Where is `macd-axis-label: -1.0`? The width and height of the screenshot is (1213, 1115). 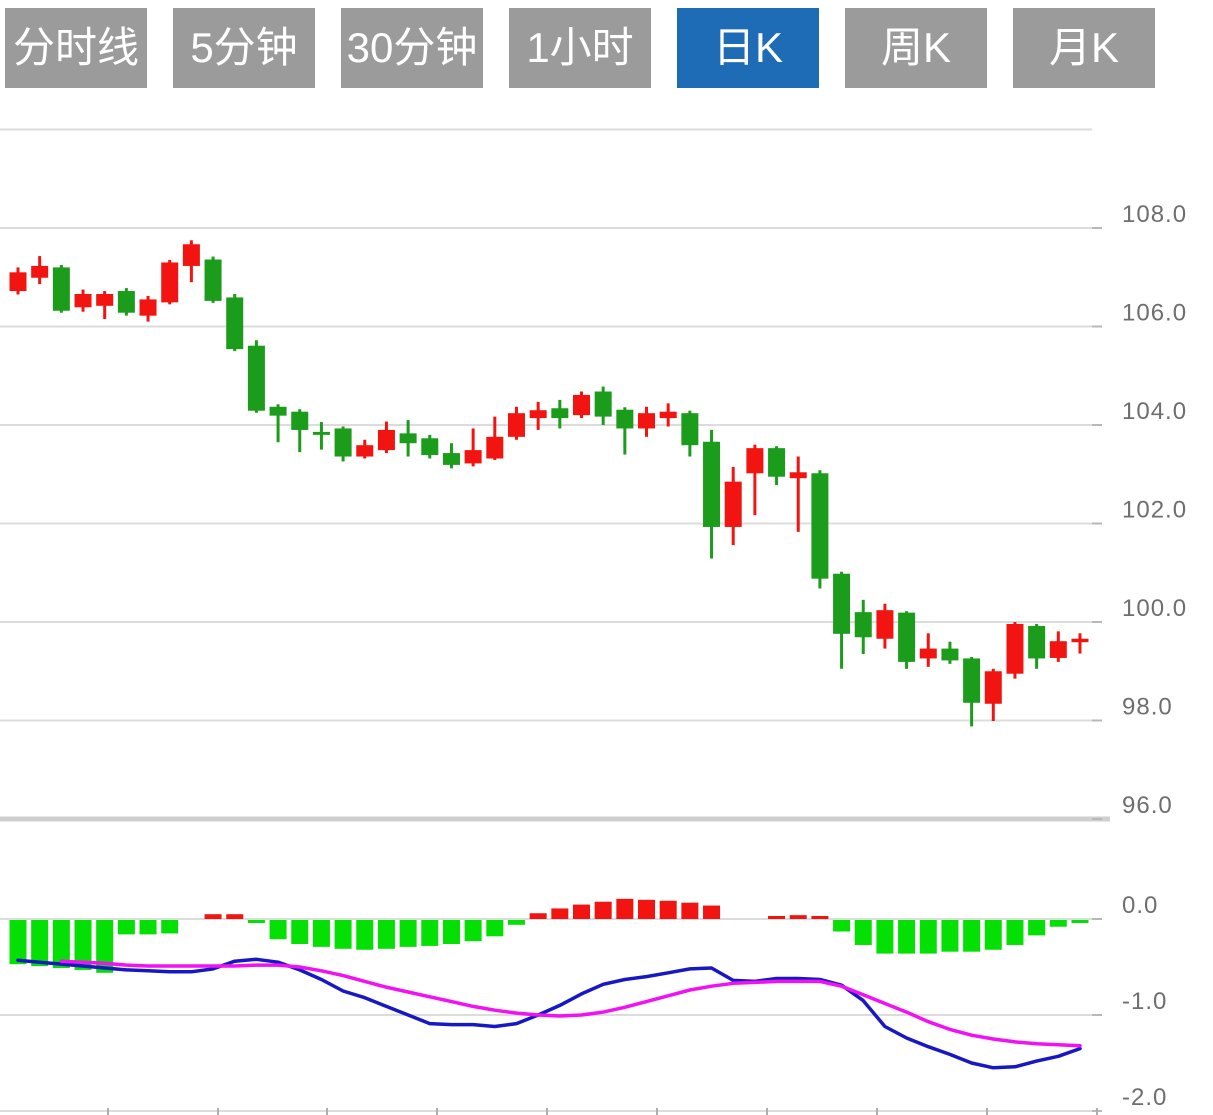 macd-axis-label: -1.0 is located at coordinates (1144, 1001).